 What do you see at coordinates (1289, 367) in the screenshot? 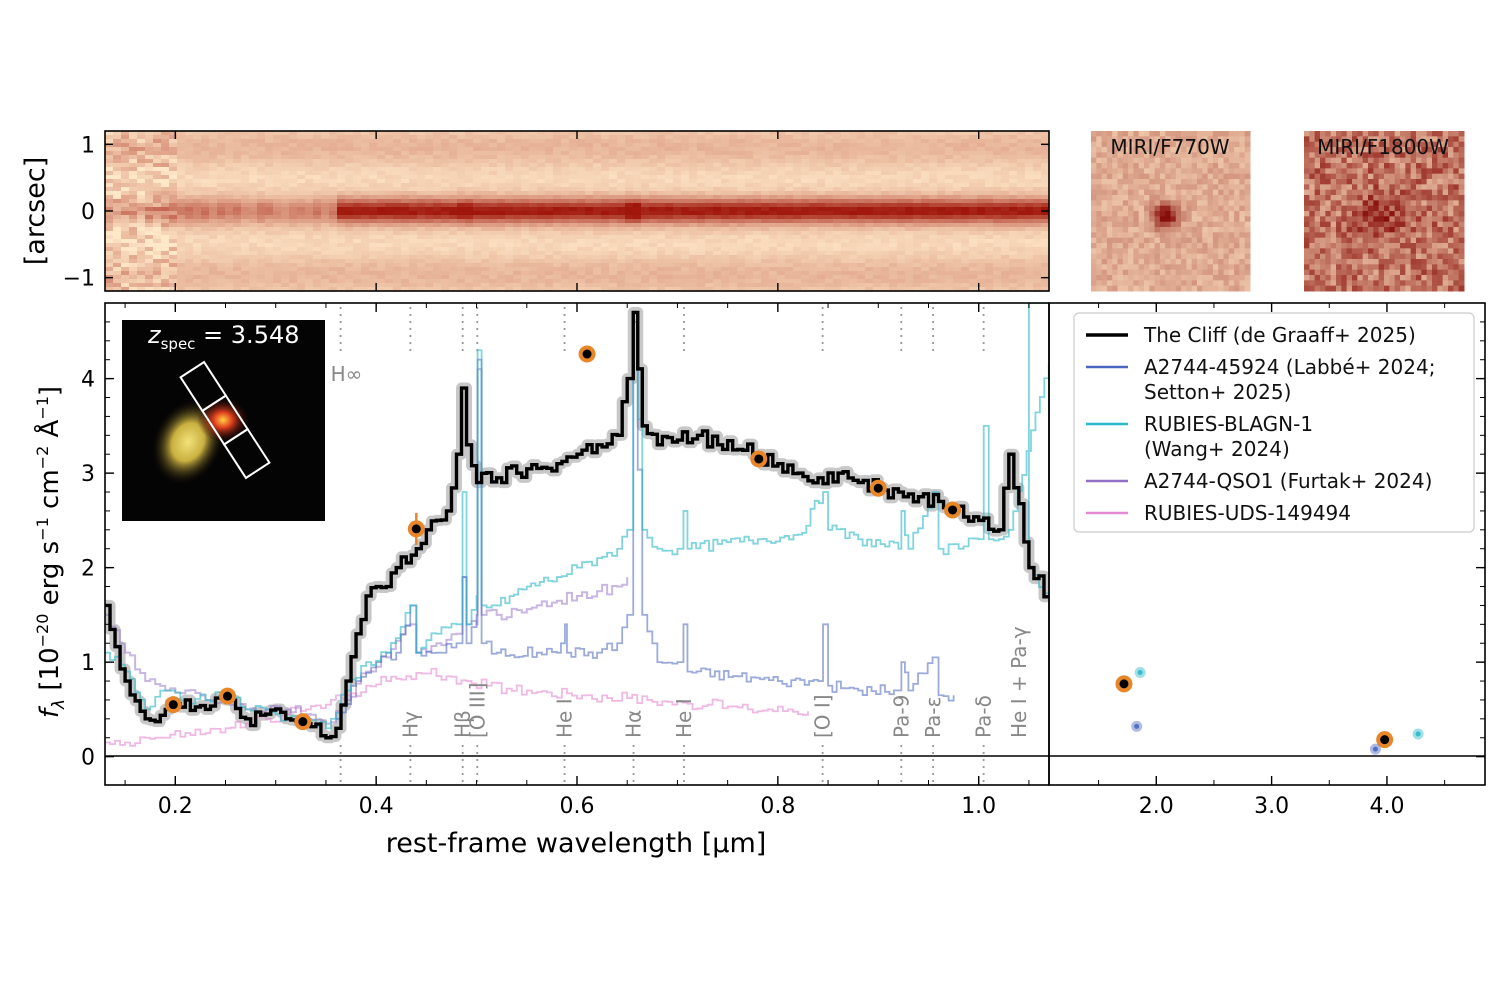
I see `legend-label: A2744-45924 (Labbé+ 2024;` at bounding box center [1289, 367].